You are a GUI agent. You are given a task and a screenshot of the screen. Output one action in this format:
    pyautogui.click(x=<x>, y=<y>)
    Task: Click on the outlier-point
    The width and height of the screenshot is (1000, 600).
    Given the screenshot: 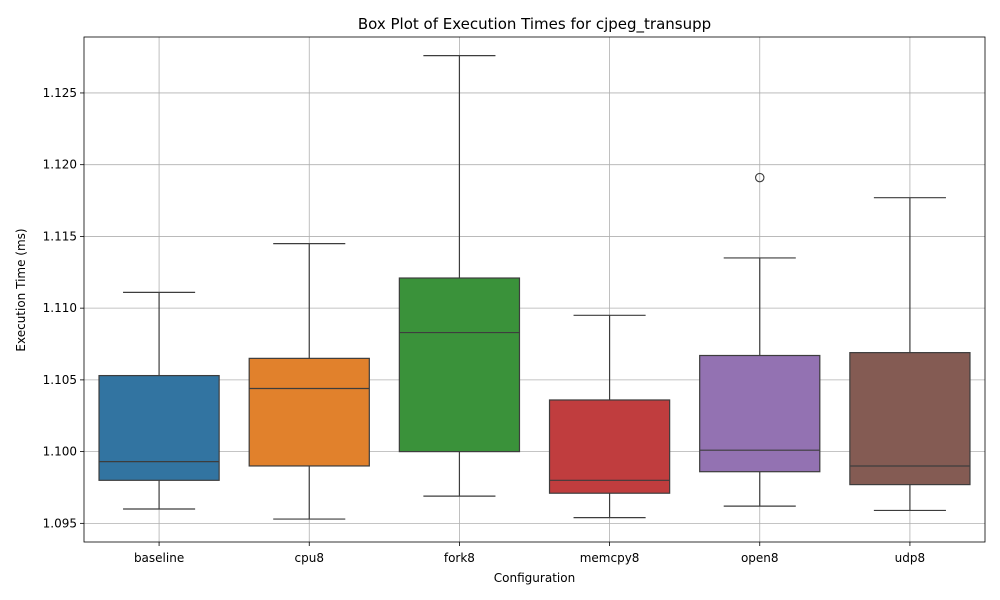 What is the action you would take?
    pyautogui.click(x=759, y=177)
    